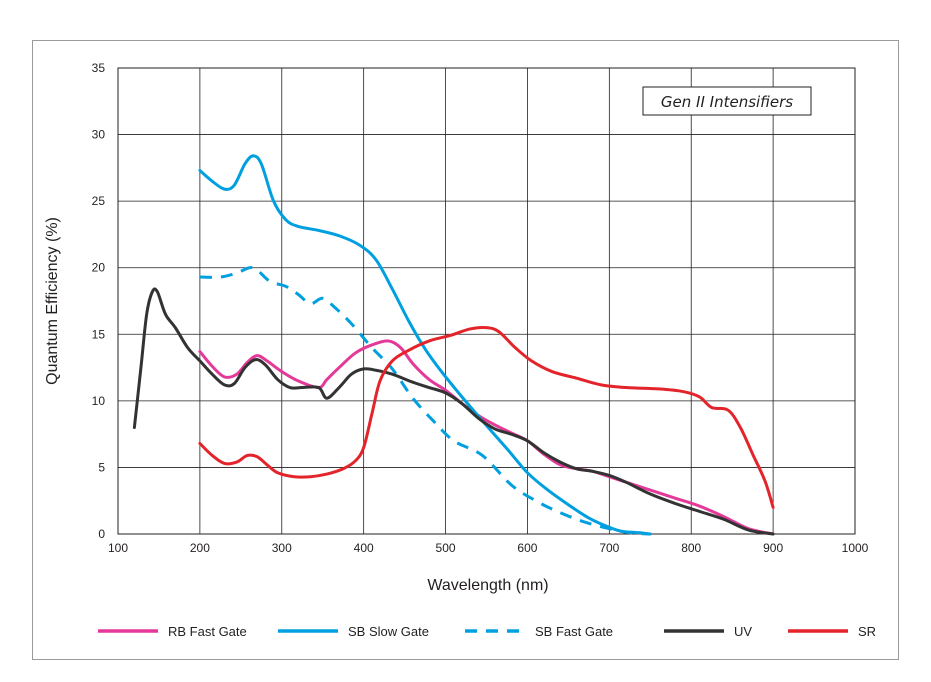 This screenshot has height=682, width=931. What do you see at coordinates (99, 135) in the screenshot?
I see `y-tick-label: 30` at bounding box center [99, 135].